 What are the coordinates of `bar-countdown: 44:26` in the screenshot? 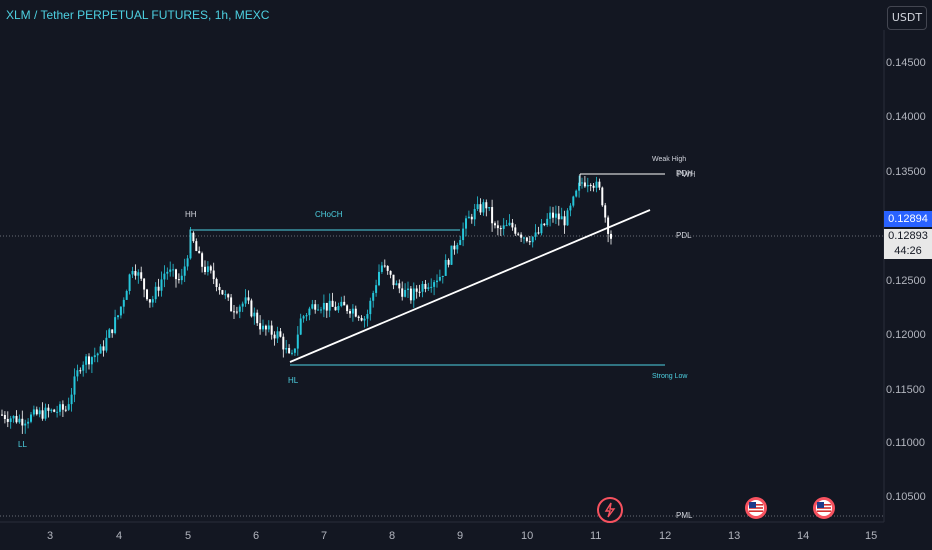 It's located at (908, 251).